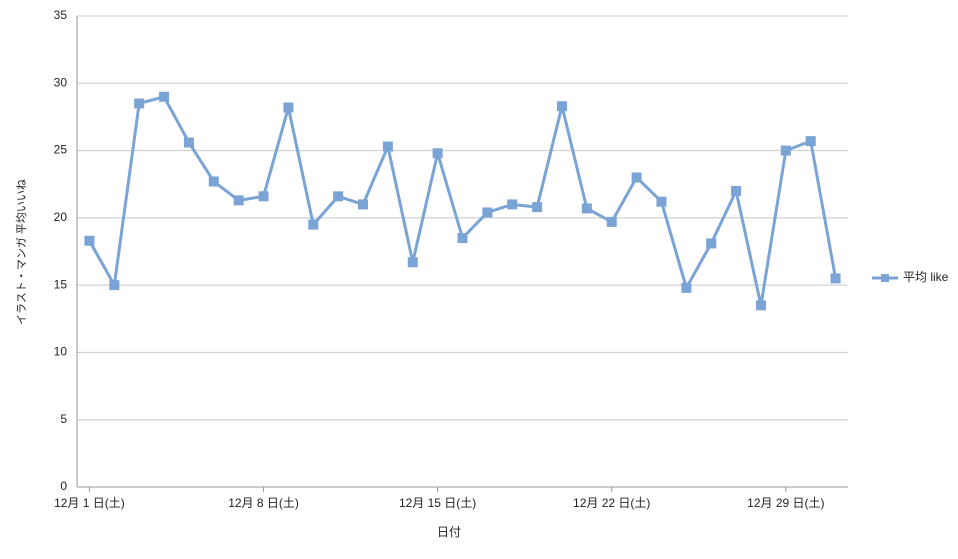 Image resolution: width=958 pixels, height=559 pixels. I want to click on y-tick-label: 25, so click(61, 150).